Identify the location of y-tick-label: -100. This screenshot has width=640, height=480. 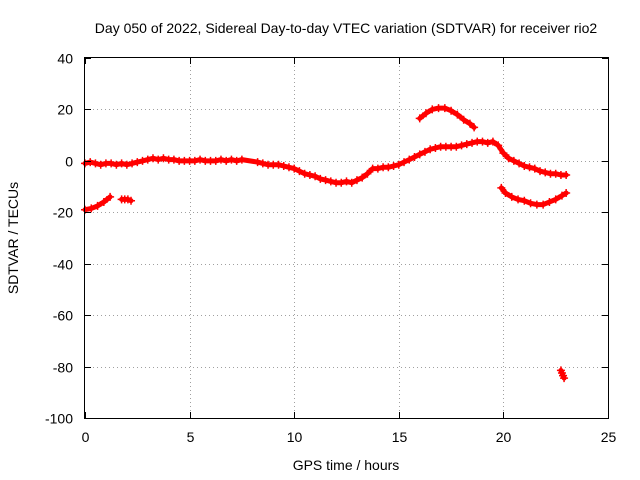
(59, 419).